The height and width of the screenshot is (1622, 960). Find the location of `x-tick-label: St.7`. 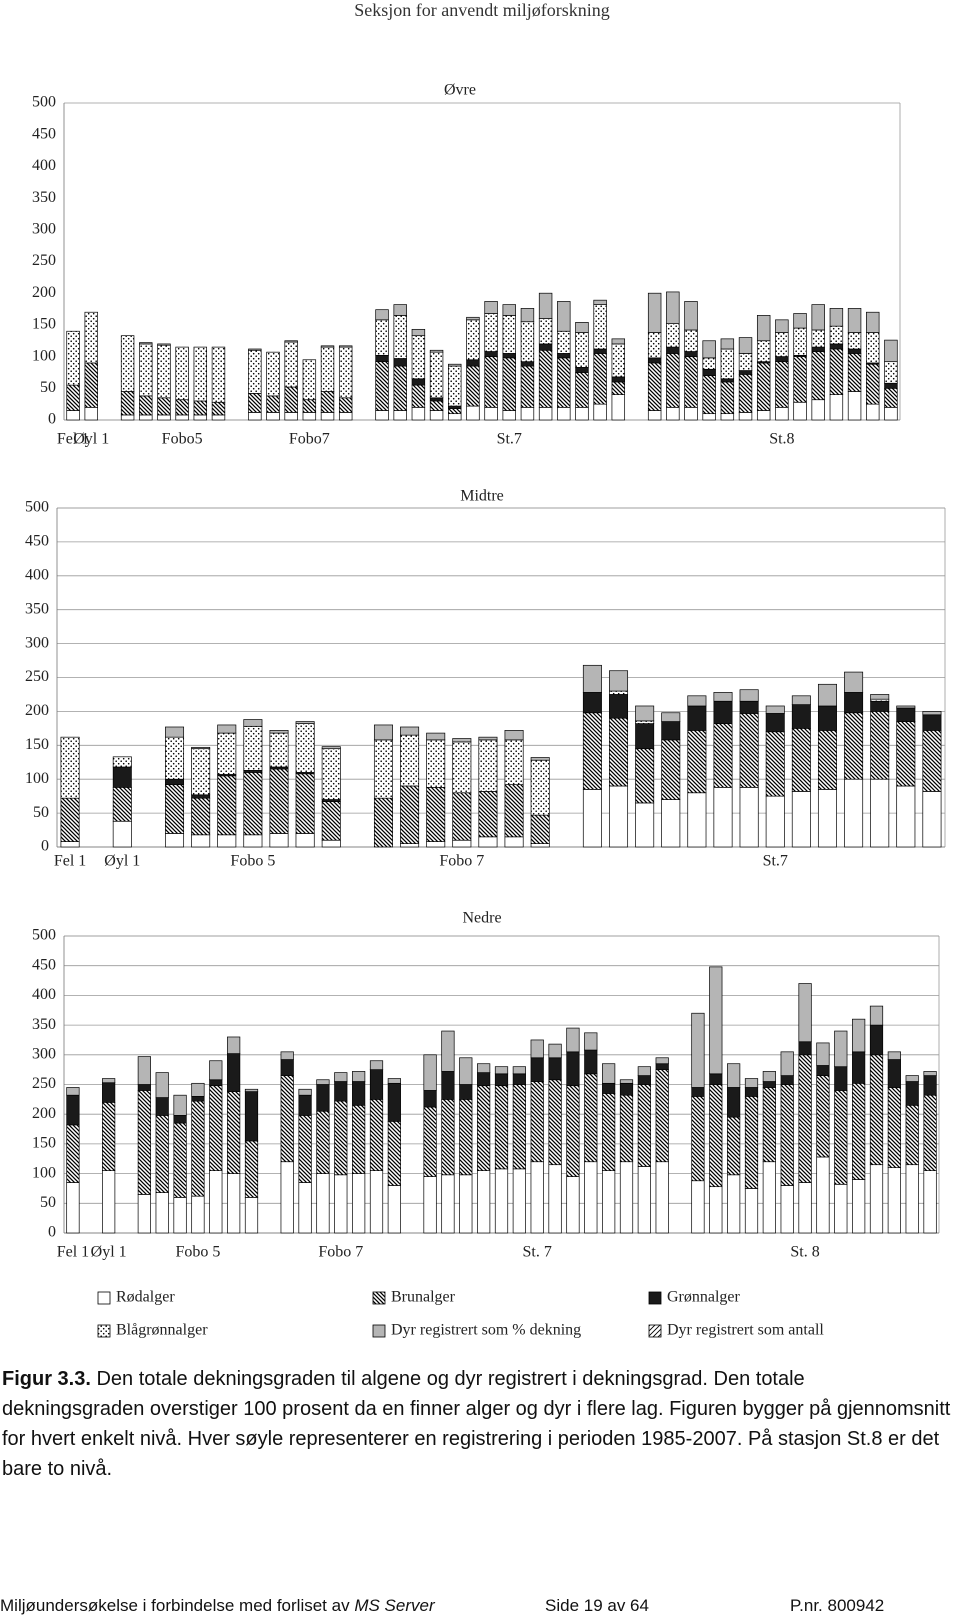

x-tick-label: St.7 is located at coordinates (509, 439).